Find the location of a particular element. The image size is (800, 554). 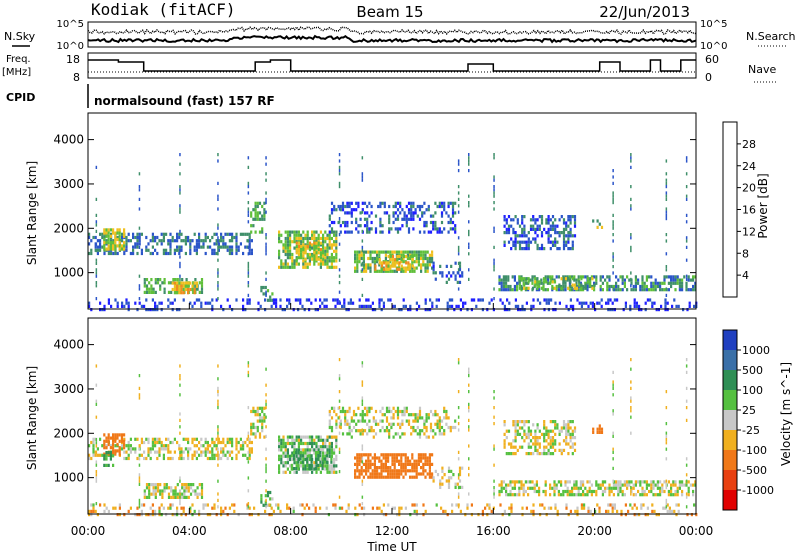

colorbar-tick-label: 100 is located at coordinates (752, 390).